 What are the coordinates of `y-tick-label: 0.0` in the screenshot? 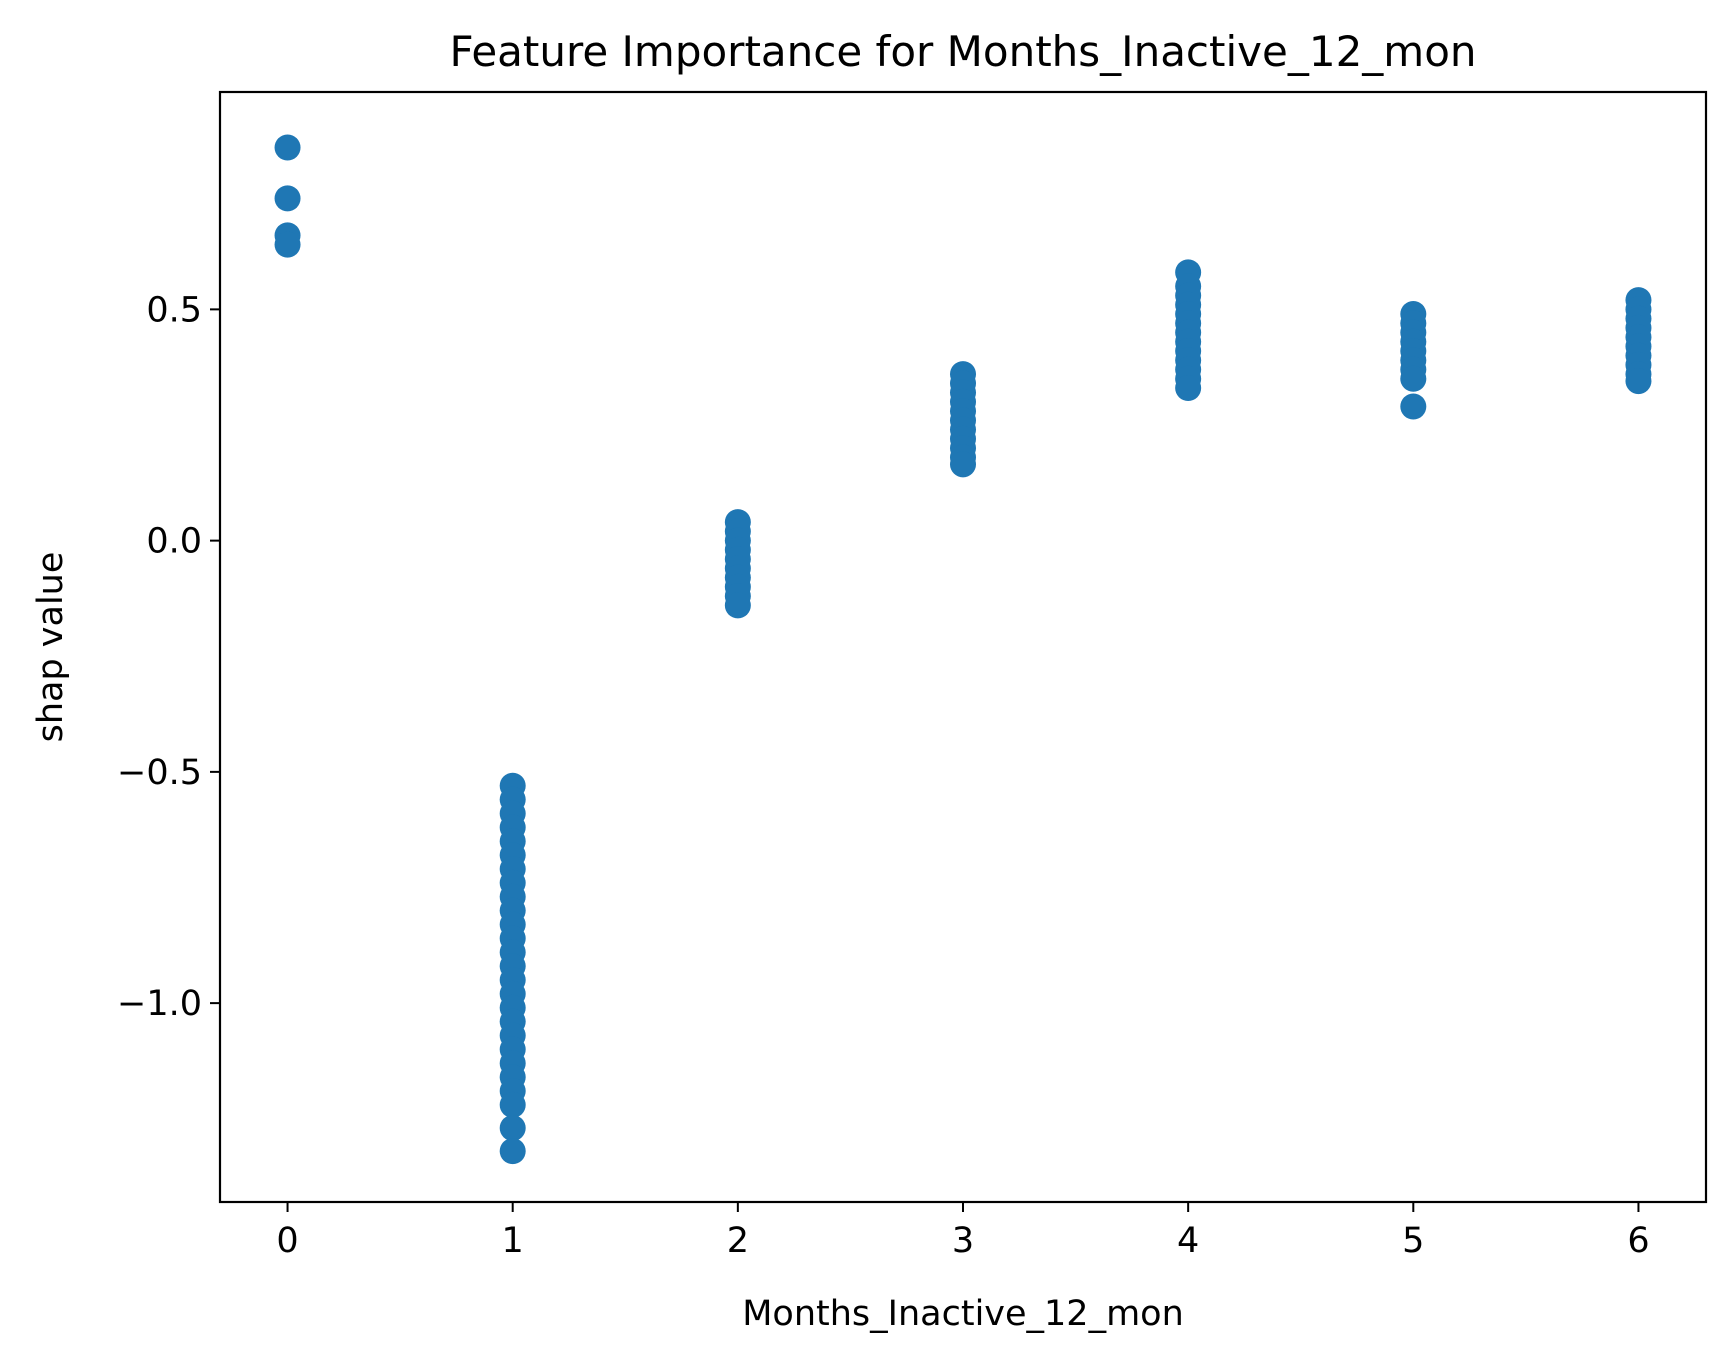 It's located at (174, 542).